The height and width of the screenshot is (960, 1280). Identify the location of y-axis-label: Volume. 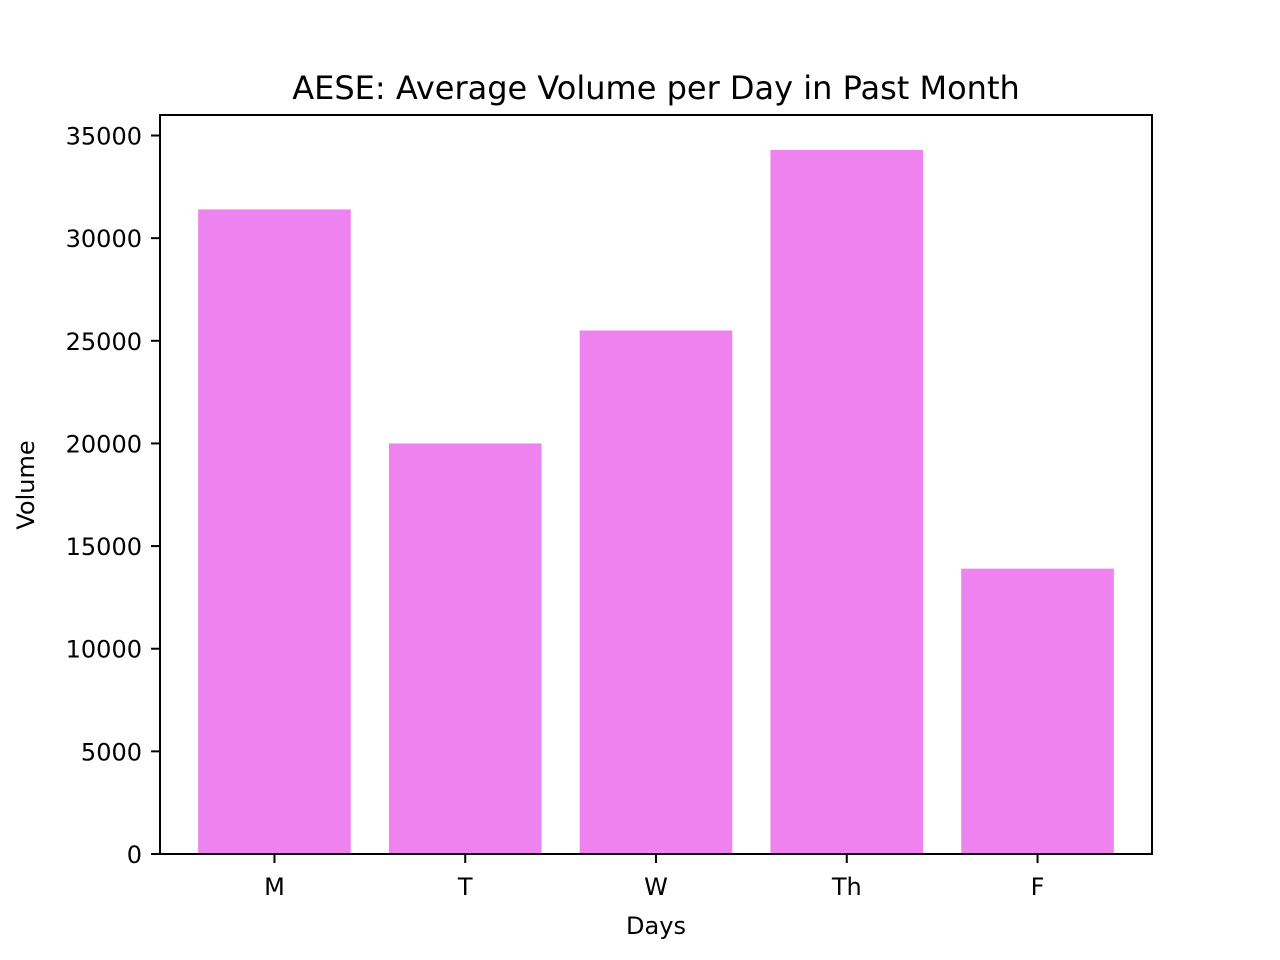
(26, 484).